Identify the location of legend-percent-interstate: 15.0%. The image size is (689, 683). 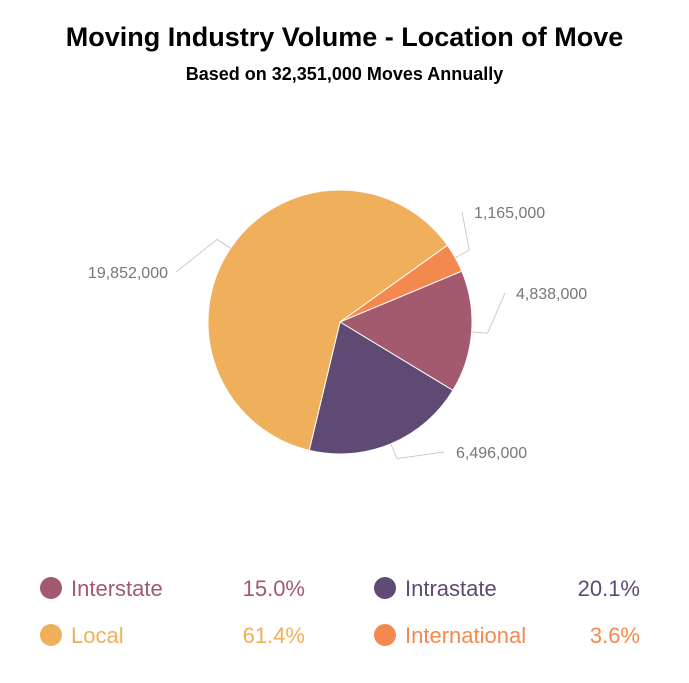
(273, 588).